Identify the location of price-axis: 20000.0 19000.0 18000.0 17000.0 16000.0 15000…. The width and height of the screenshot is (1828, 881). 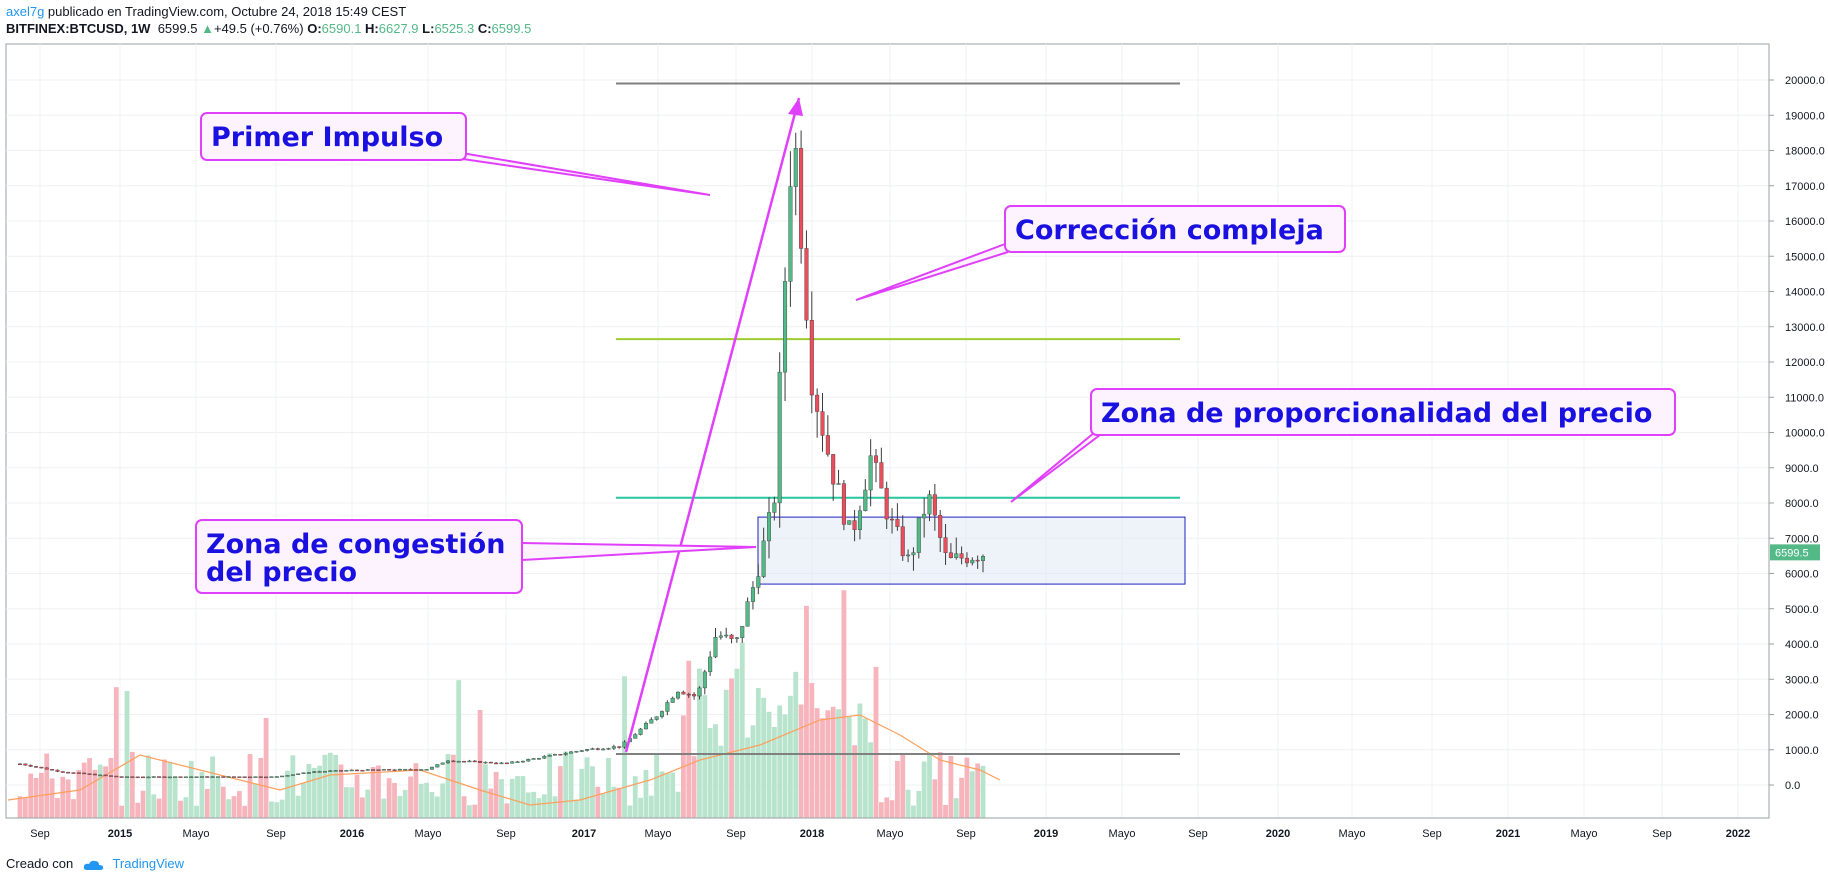
(1796, 431).